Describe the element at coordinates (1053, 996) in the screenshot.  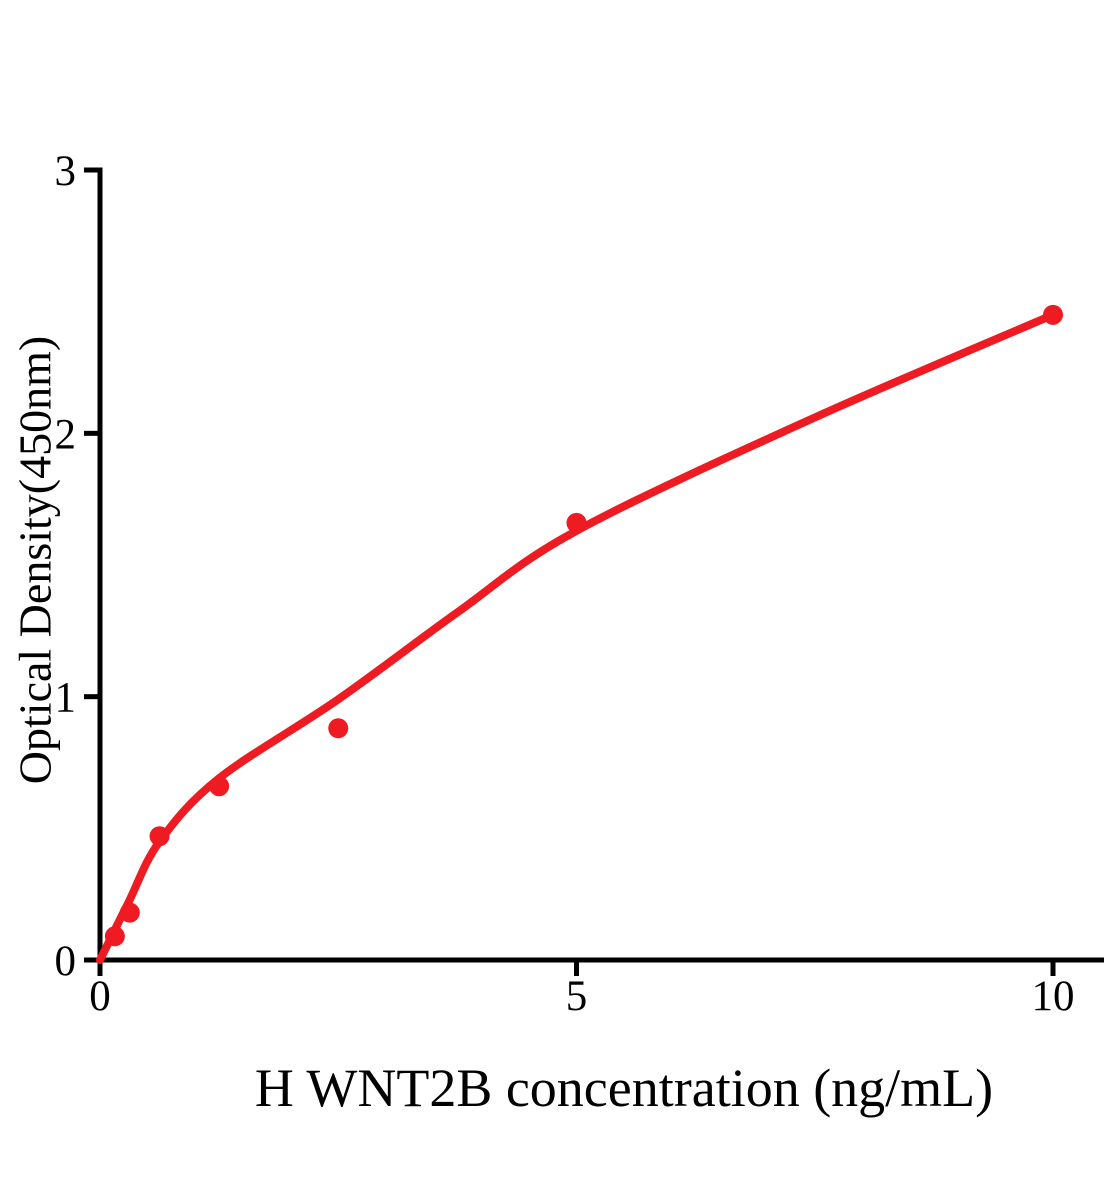
I see `x-tick-label: 10` at that location.